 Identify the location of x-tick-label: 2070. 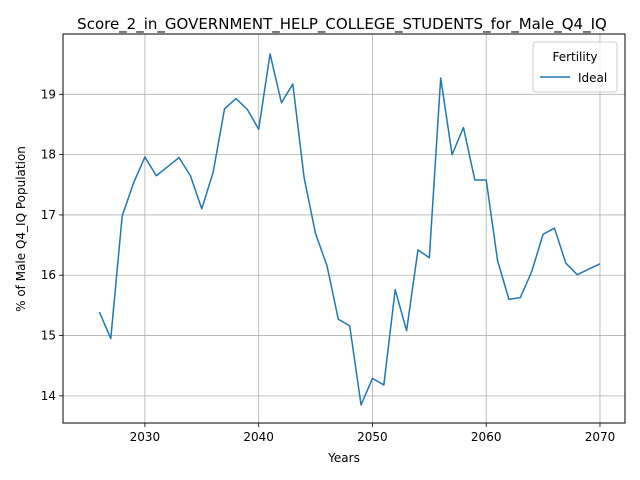
(600, 437).